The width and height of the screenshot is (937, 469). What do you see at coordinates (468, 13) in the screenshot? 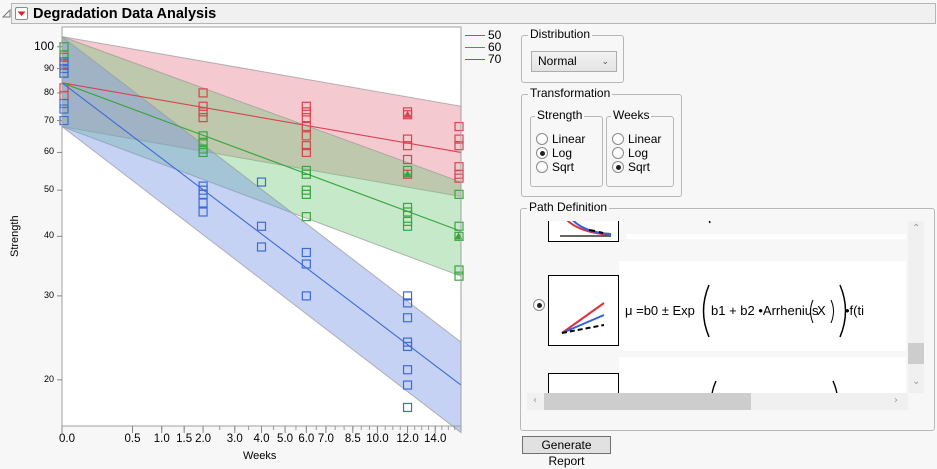
I see `outline-header: Degradation Data Analysis` at bounding box center [468, 13].